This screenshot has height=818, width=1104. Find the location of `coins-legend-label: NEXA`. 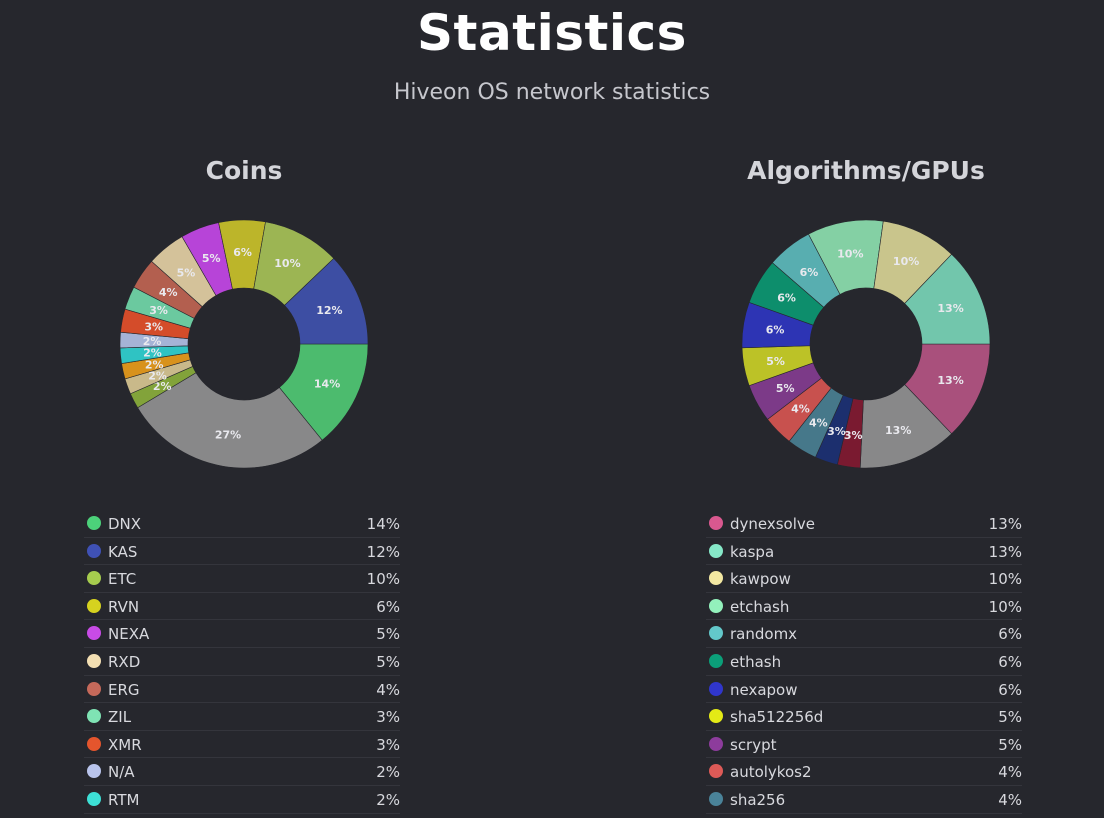

coins-legend-label: NEXA is located at coordinates (129, 634).